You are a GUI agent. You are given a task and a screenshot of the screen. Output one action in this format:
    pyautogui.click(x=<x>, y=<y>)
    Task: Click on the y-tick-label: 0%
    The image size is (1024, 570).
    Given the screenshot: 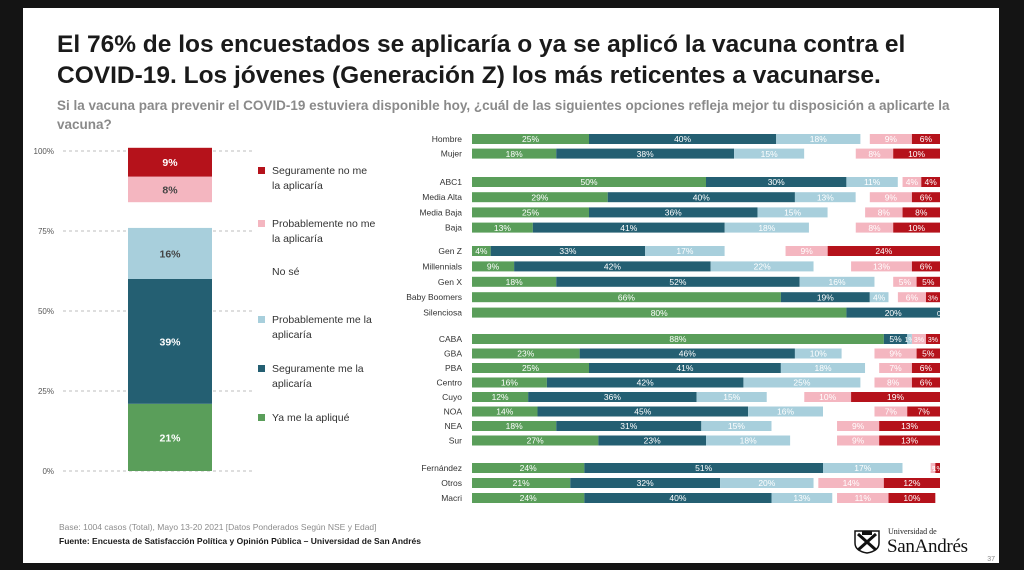 What is the action you would take?
    pyautogui.click(x=48, y=471)
    